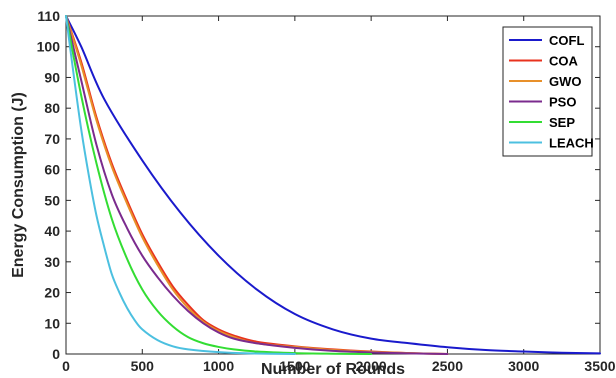 The height and width of the screenshot is (378, 616). Describe the element at coordinates (56, 354) in the screenshot. I see `y-tick-label: 0` at that location.